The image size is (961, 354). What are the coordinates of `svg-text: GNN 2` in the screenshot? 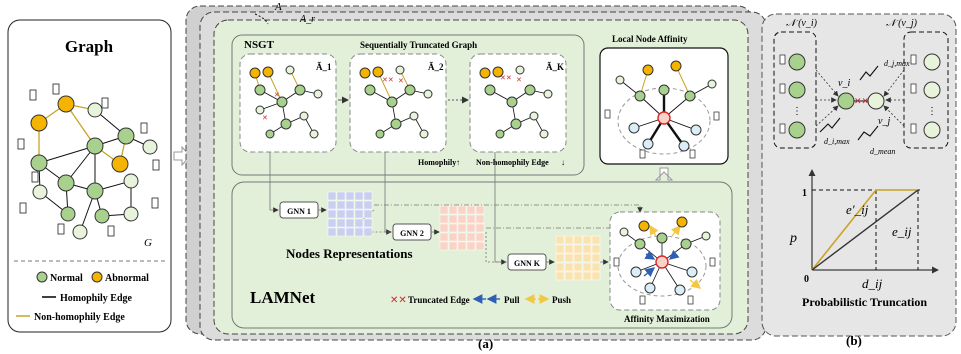 It's located at (412, 233).